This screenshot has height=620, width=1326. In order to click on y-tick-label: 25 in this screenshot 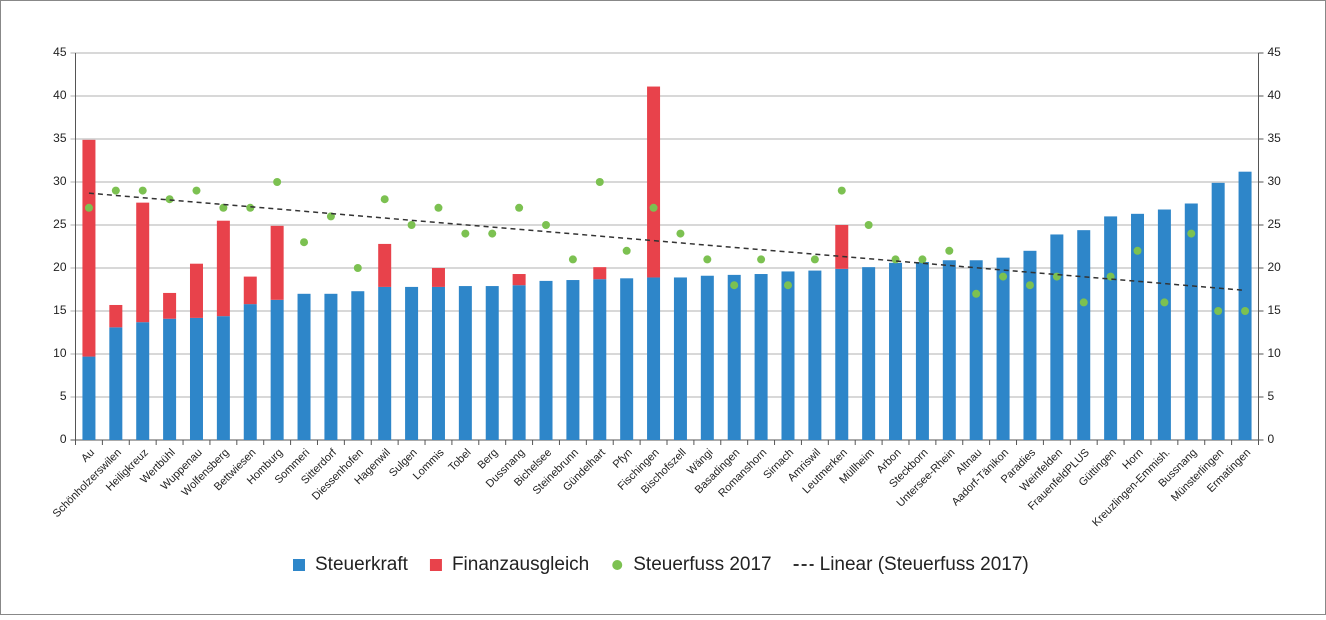, I will do `click(60, 224)`.